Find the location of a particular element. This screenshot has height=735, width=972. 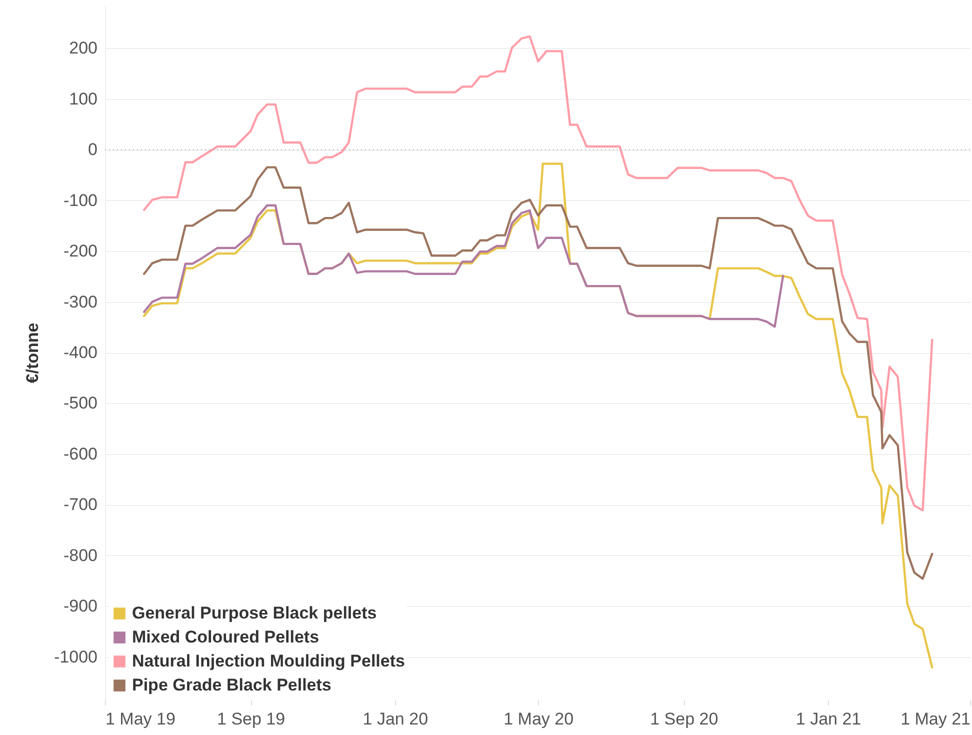

y-tick-label: -800 is located at coordinates (80, 555).